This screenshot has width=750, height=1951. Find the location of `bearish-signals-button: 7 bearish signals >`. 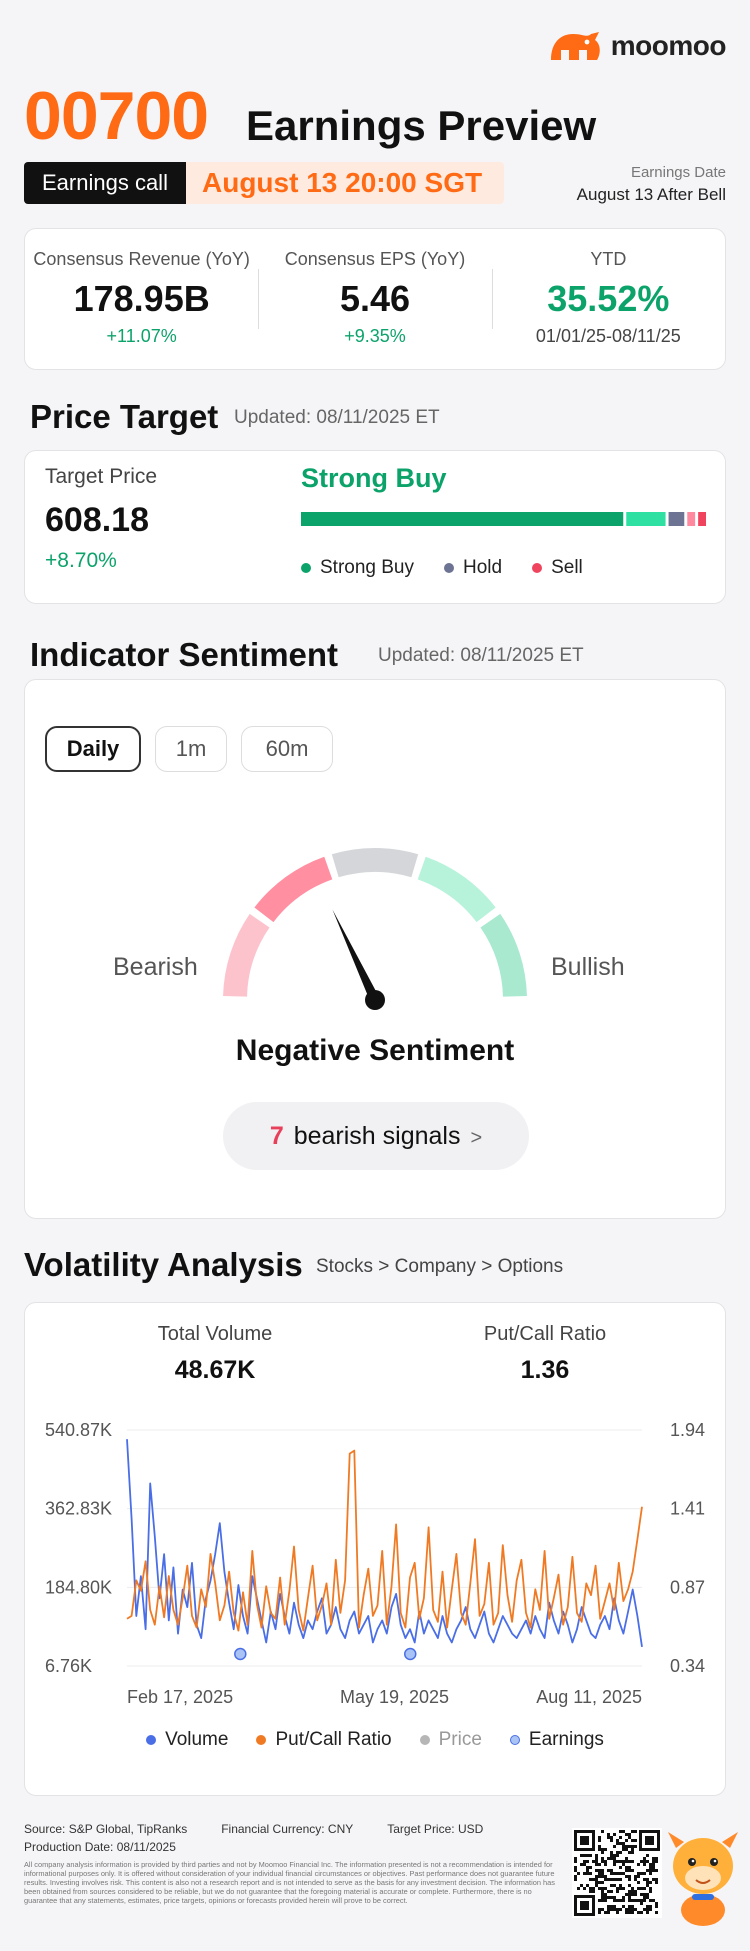

bearish-signals-button: 7 bearish signals > is located at coordinates (376, 1136).